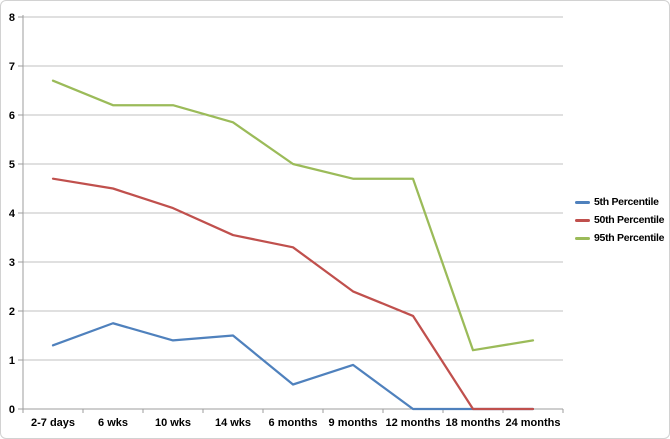  I want to click on legend-item: 5th Percentile, so click(619, 202).